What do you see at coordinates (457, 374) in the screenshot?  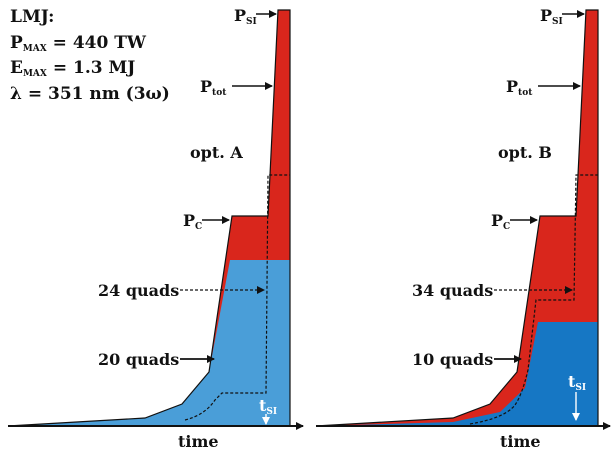 I see `blue-quads-area` at bounding box center [457, 374].